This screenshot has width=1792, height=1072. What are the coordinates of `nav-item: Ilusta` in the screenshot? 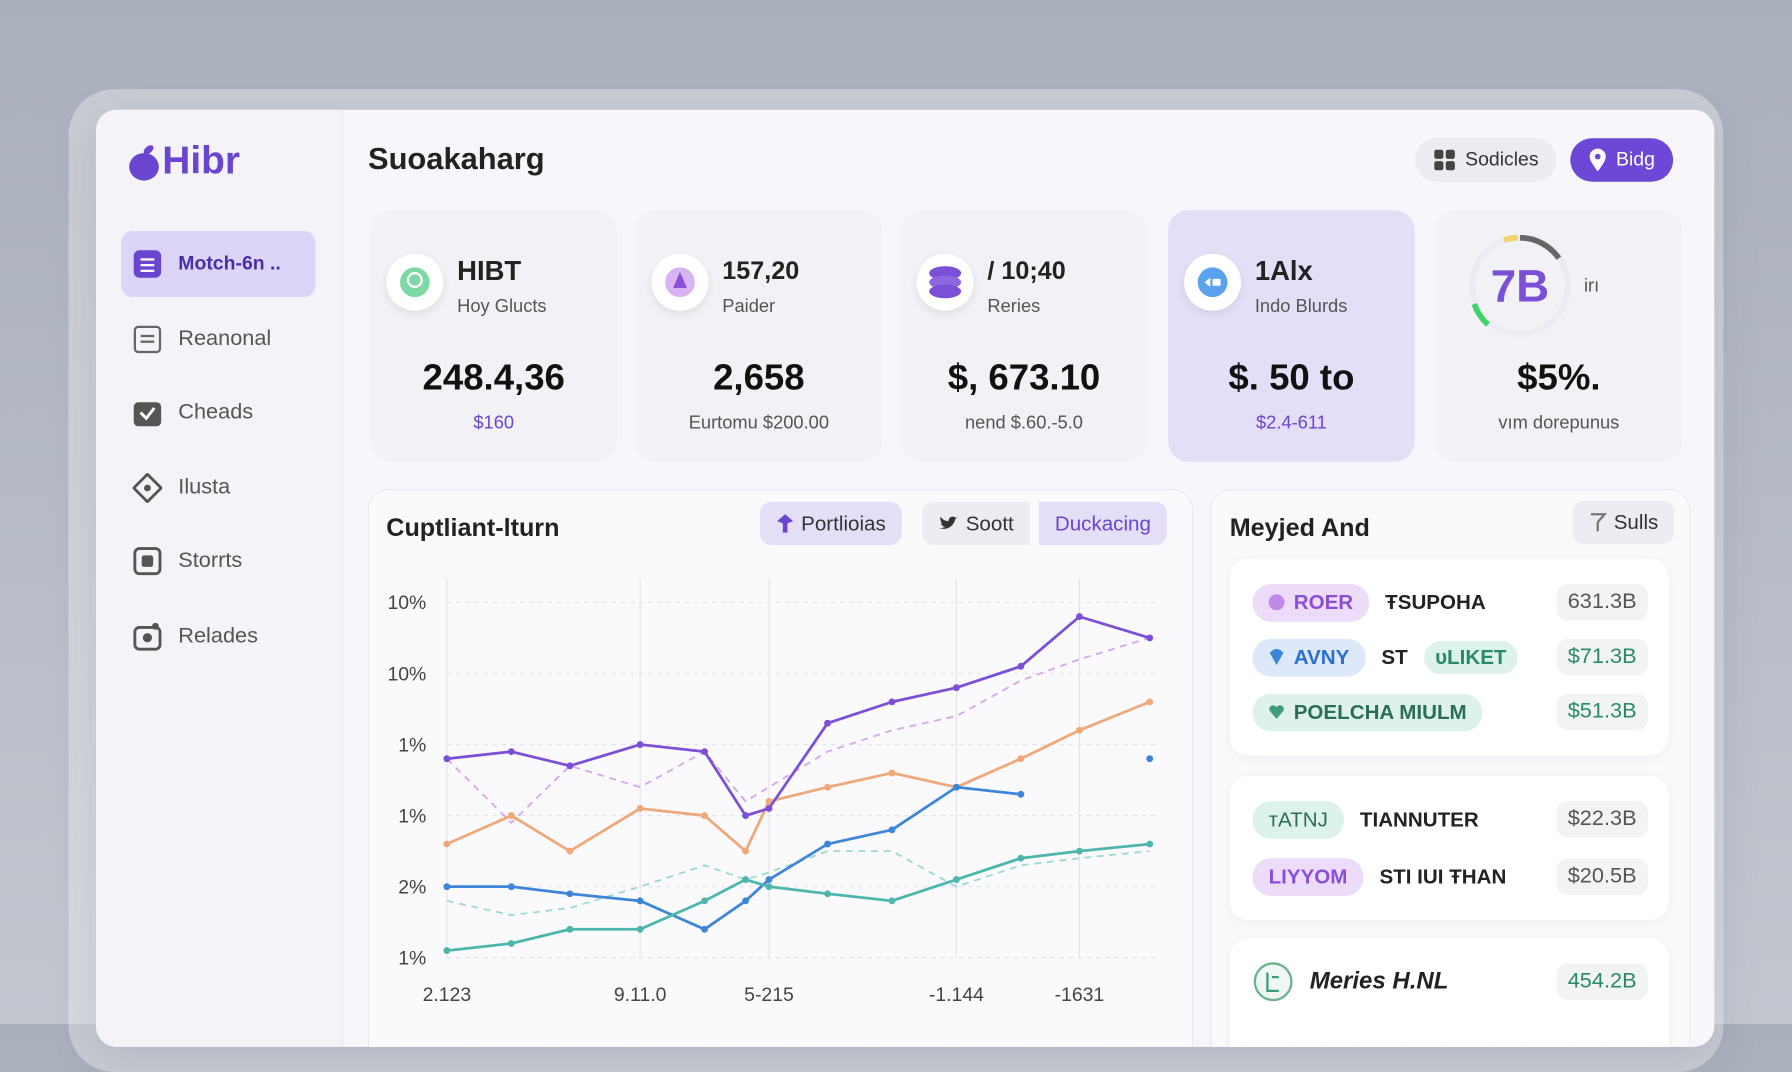 It's located at (218, 488).